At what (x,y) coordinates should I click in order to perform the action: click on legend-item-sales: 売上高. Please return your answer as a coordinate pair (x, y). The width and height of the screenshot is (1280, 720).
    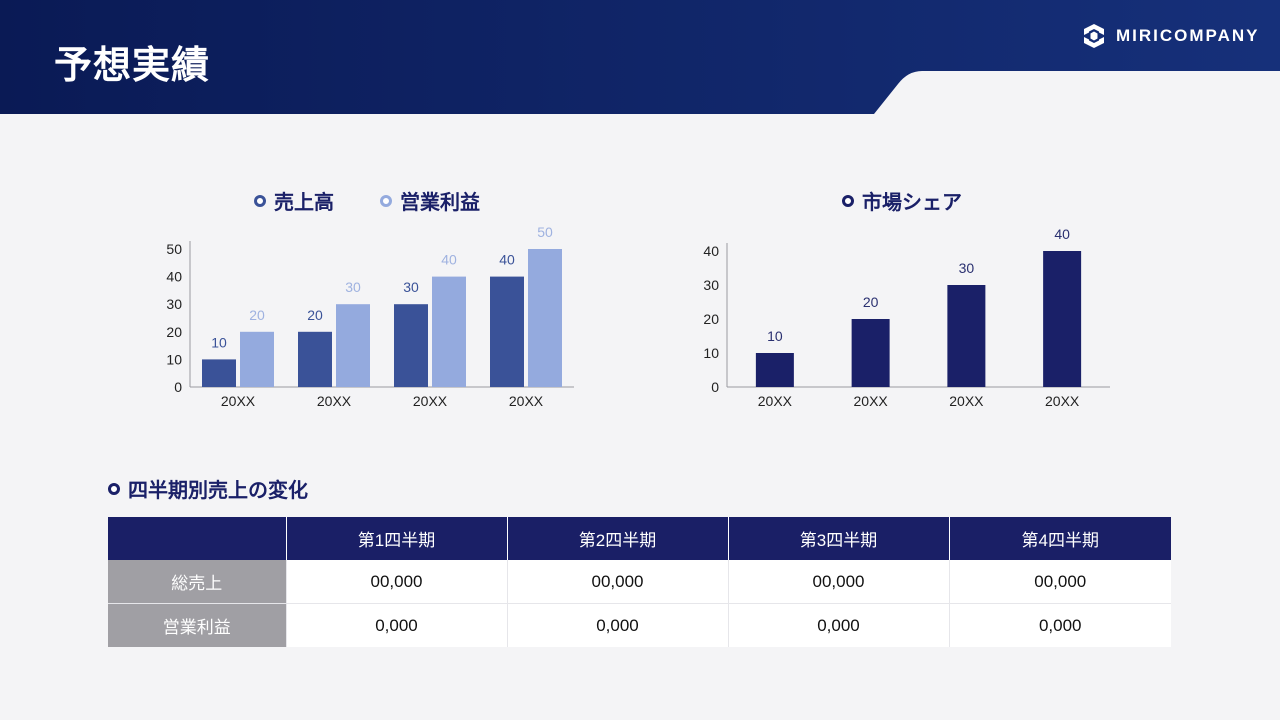
    Looking at the image, I should click on (294, 200).